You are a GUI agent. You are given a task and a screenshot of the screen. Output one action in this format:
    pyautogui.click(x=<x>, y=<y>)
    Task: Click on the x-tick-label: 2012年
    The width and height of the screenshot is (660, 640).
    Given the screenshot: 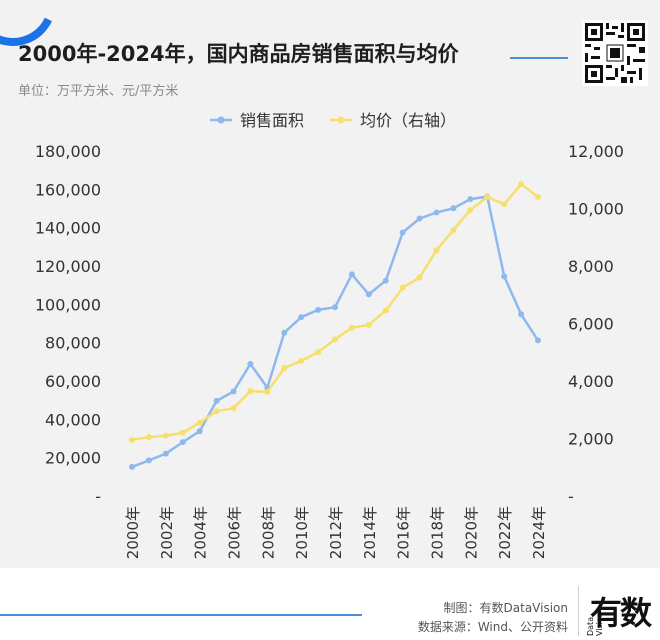 What is the action you would take?
    pyautogui.click(x=336, y=532)
    